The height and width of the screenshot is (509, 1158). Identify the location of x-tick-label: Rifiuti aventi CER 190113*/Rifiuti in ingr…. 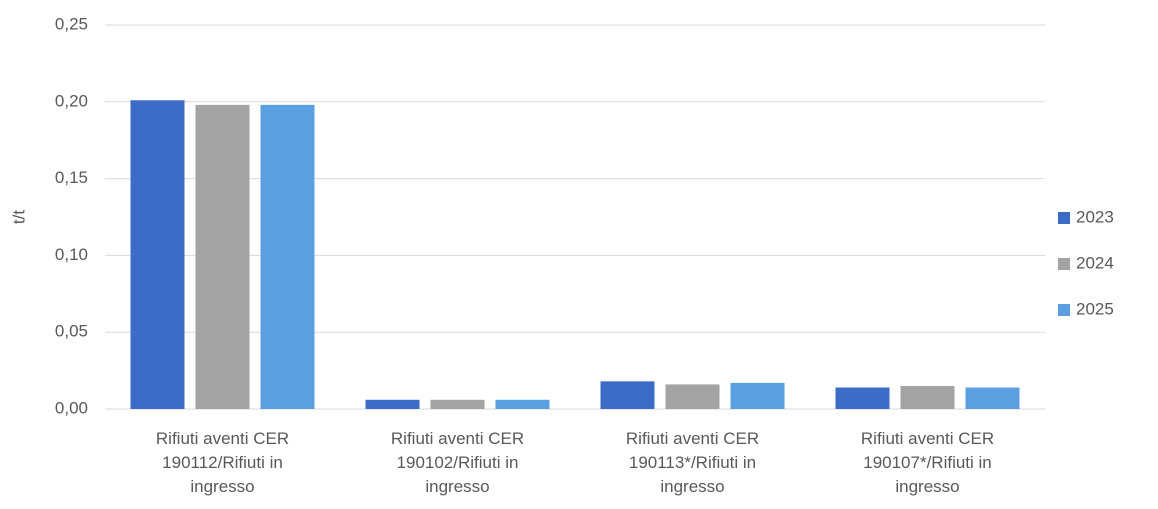
(692, 462).